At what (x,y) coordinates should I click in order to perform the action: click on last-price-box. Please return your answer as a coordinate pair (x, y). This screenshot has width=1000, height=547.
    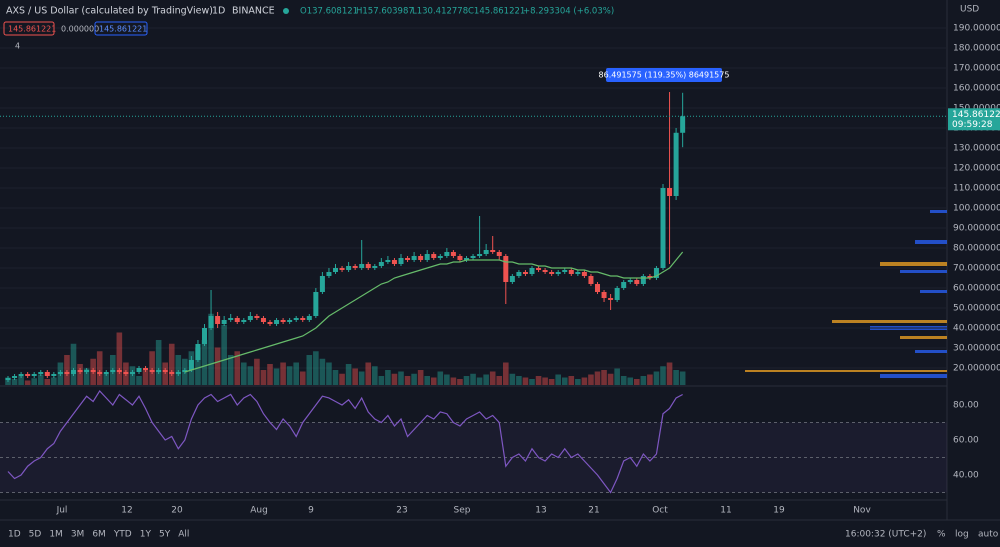
    Looking at the image, I should click on (974, 119).